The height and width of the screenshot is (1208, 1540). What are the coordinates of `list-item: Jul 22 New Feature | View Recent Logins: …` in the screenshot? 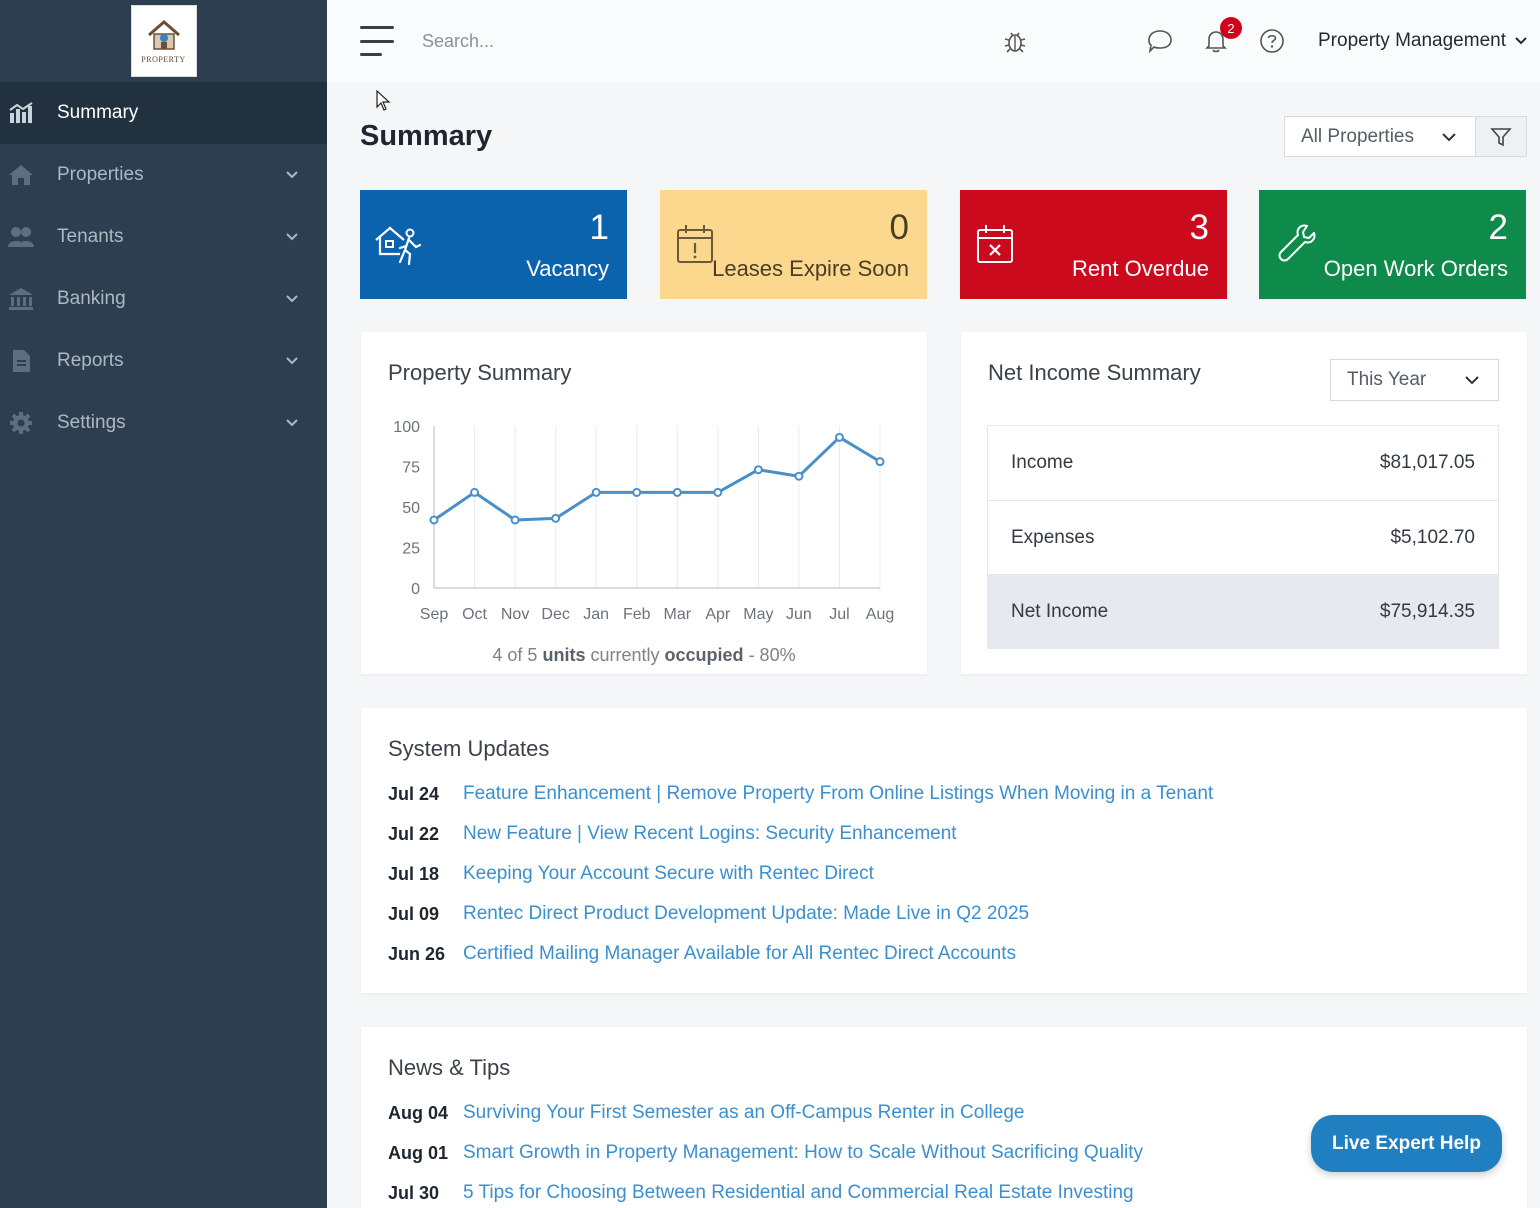 It's located at (800, 834).